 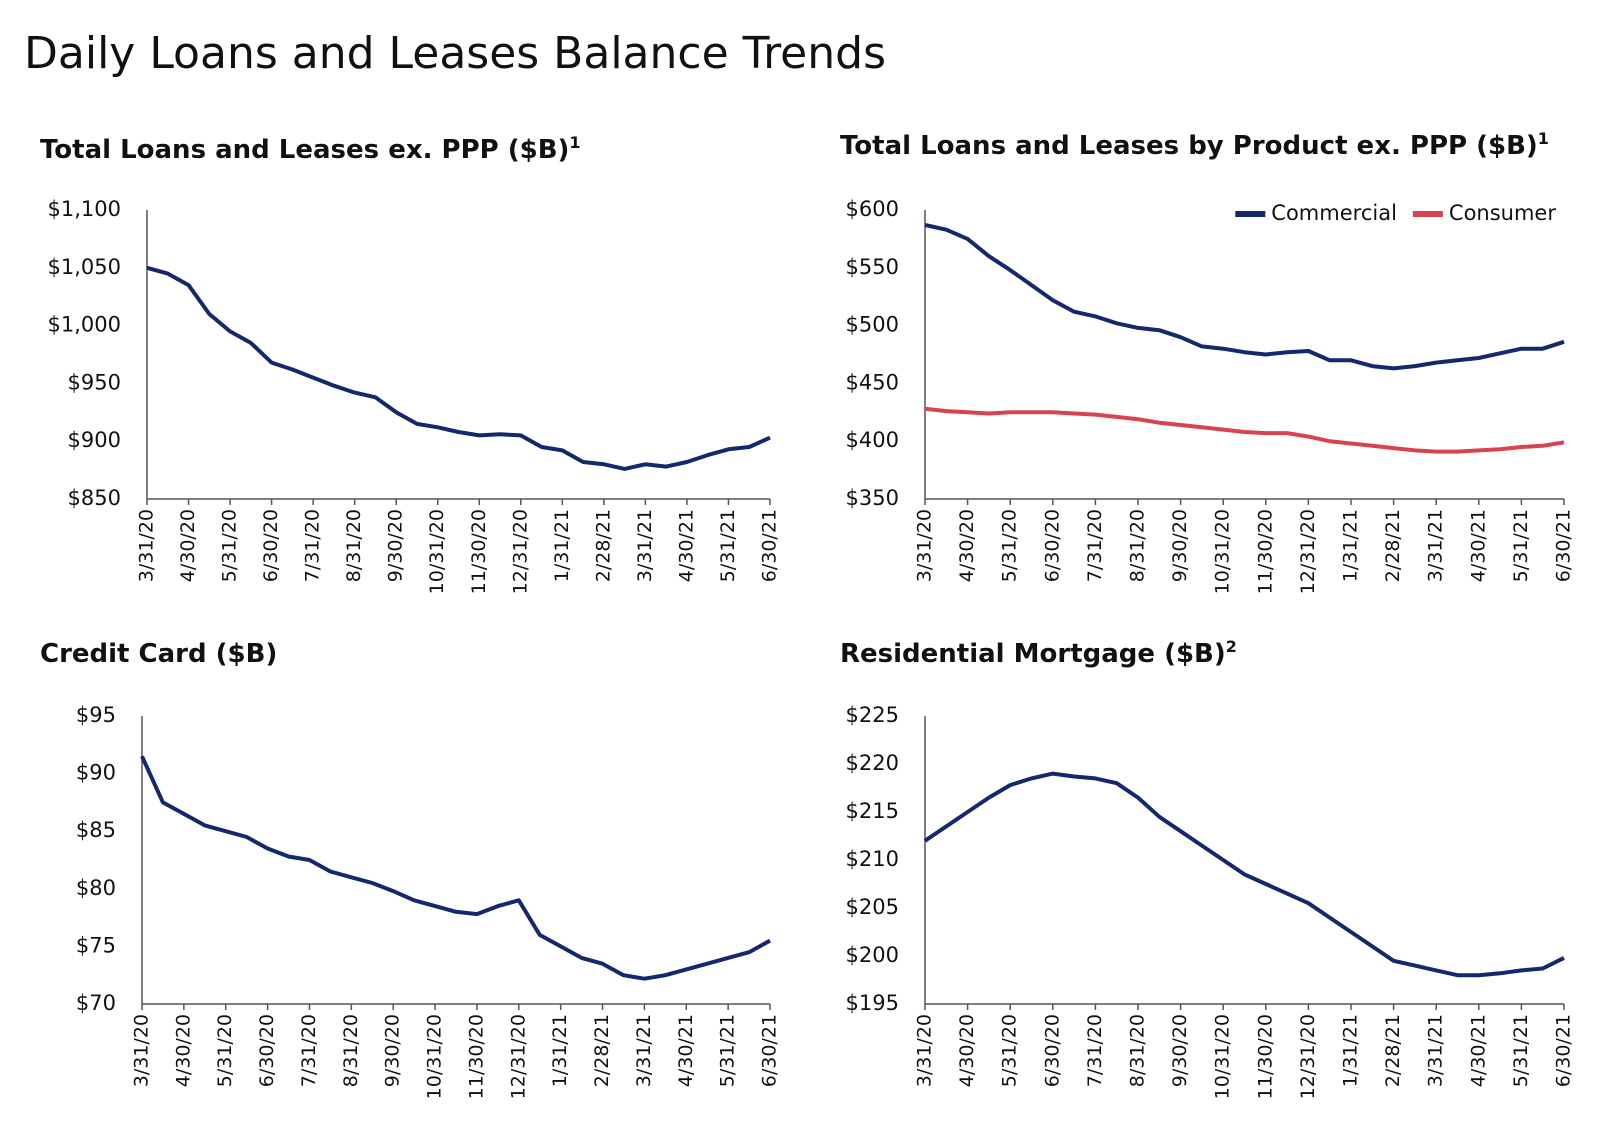 I want to click on page-title: Daily Loans and Leases Balance Trends, so click(x=455, y=53).